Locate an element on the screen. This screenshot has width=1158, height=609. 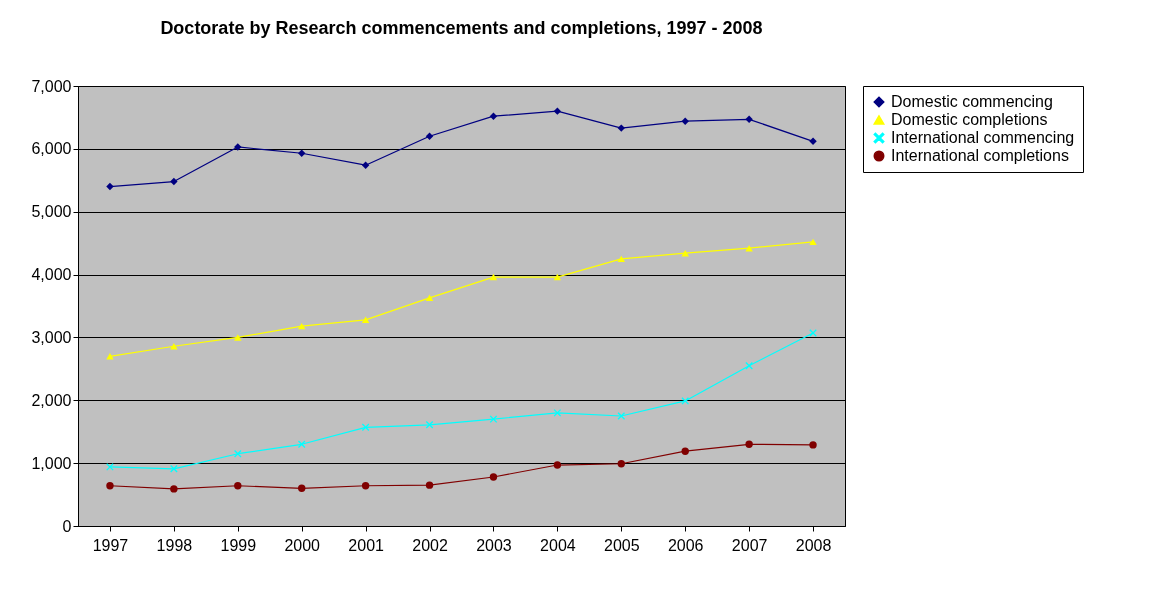
chart-title: Doctorate by Research commencements and completions, 1997 - 2008 is located at coordinates (461, 28).